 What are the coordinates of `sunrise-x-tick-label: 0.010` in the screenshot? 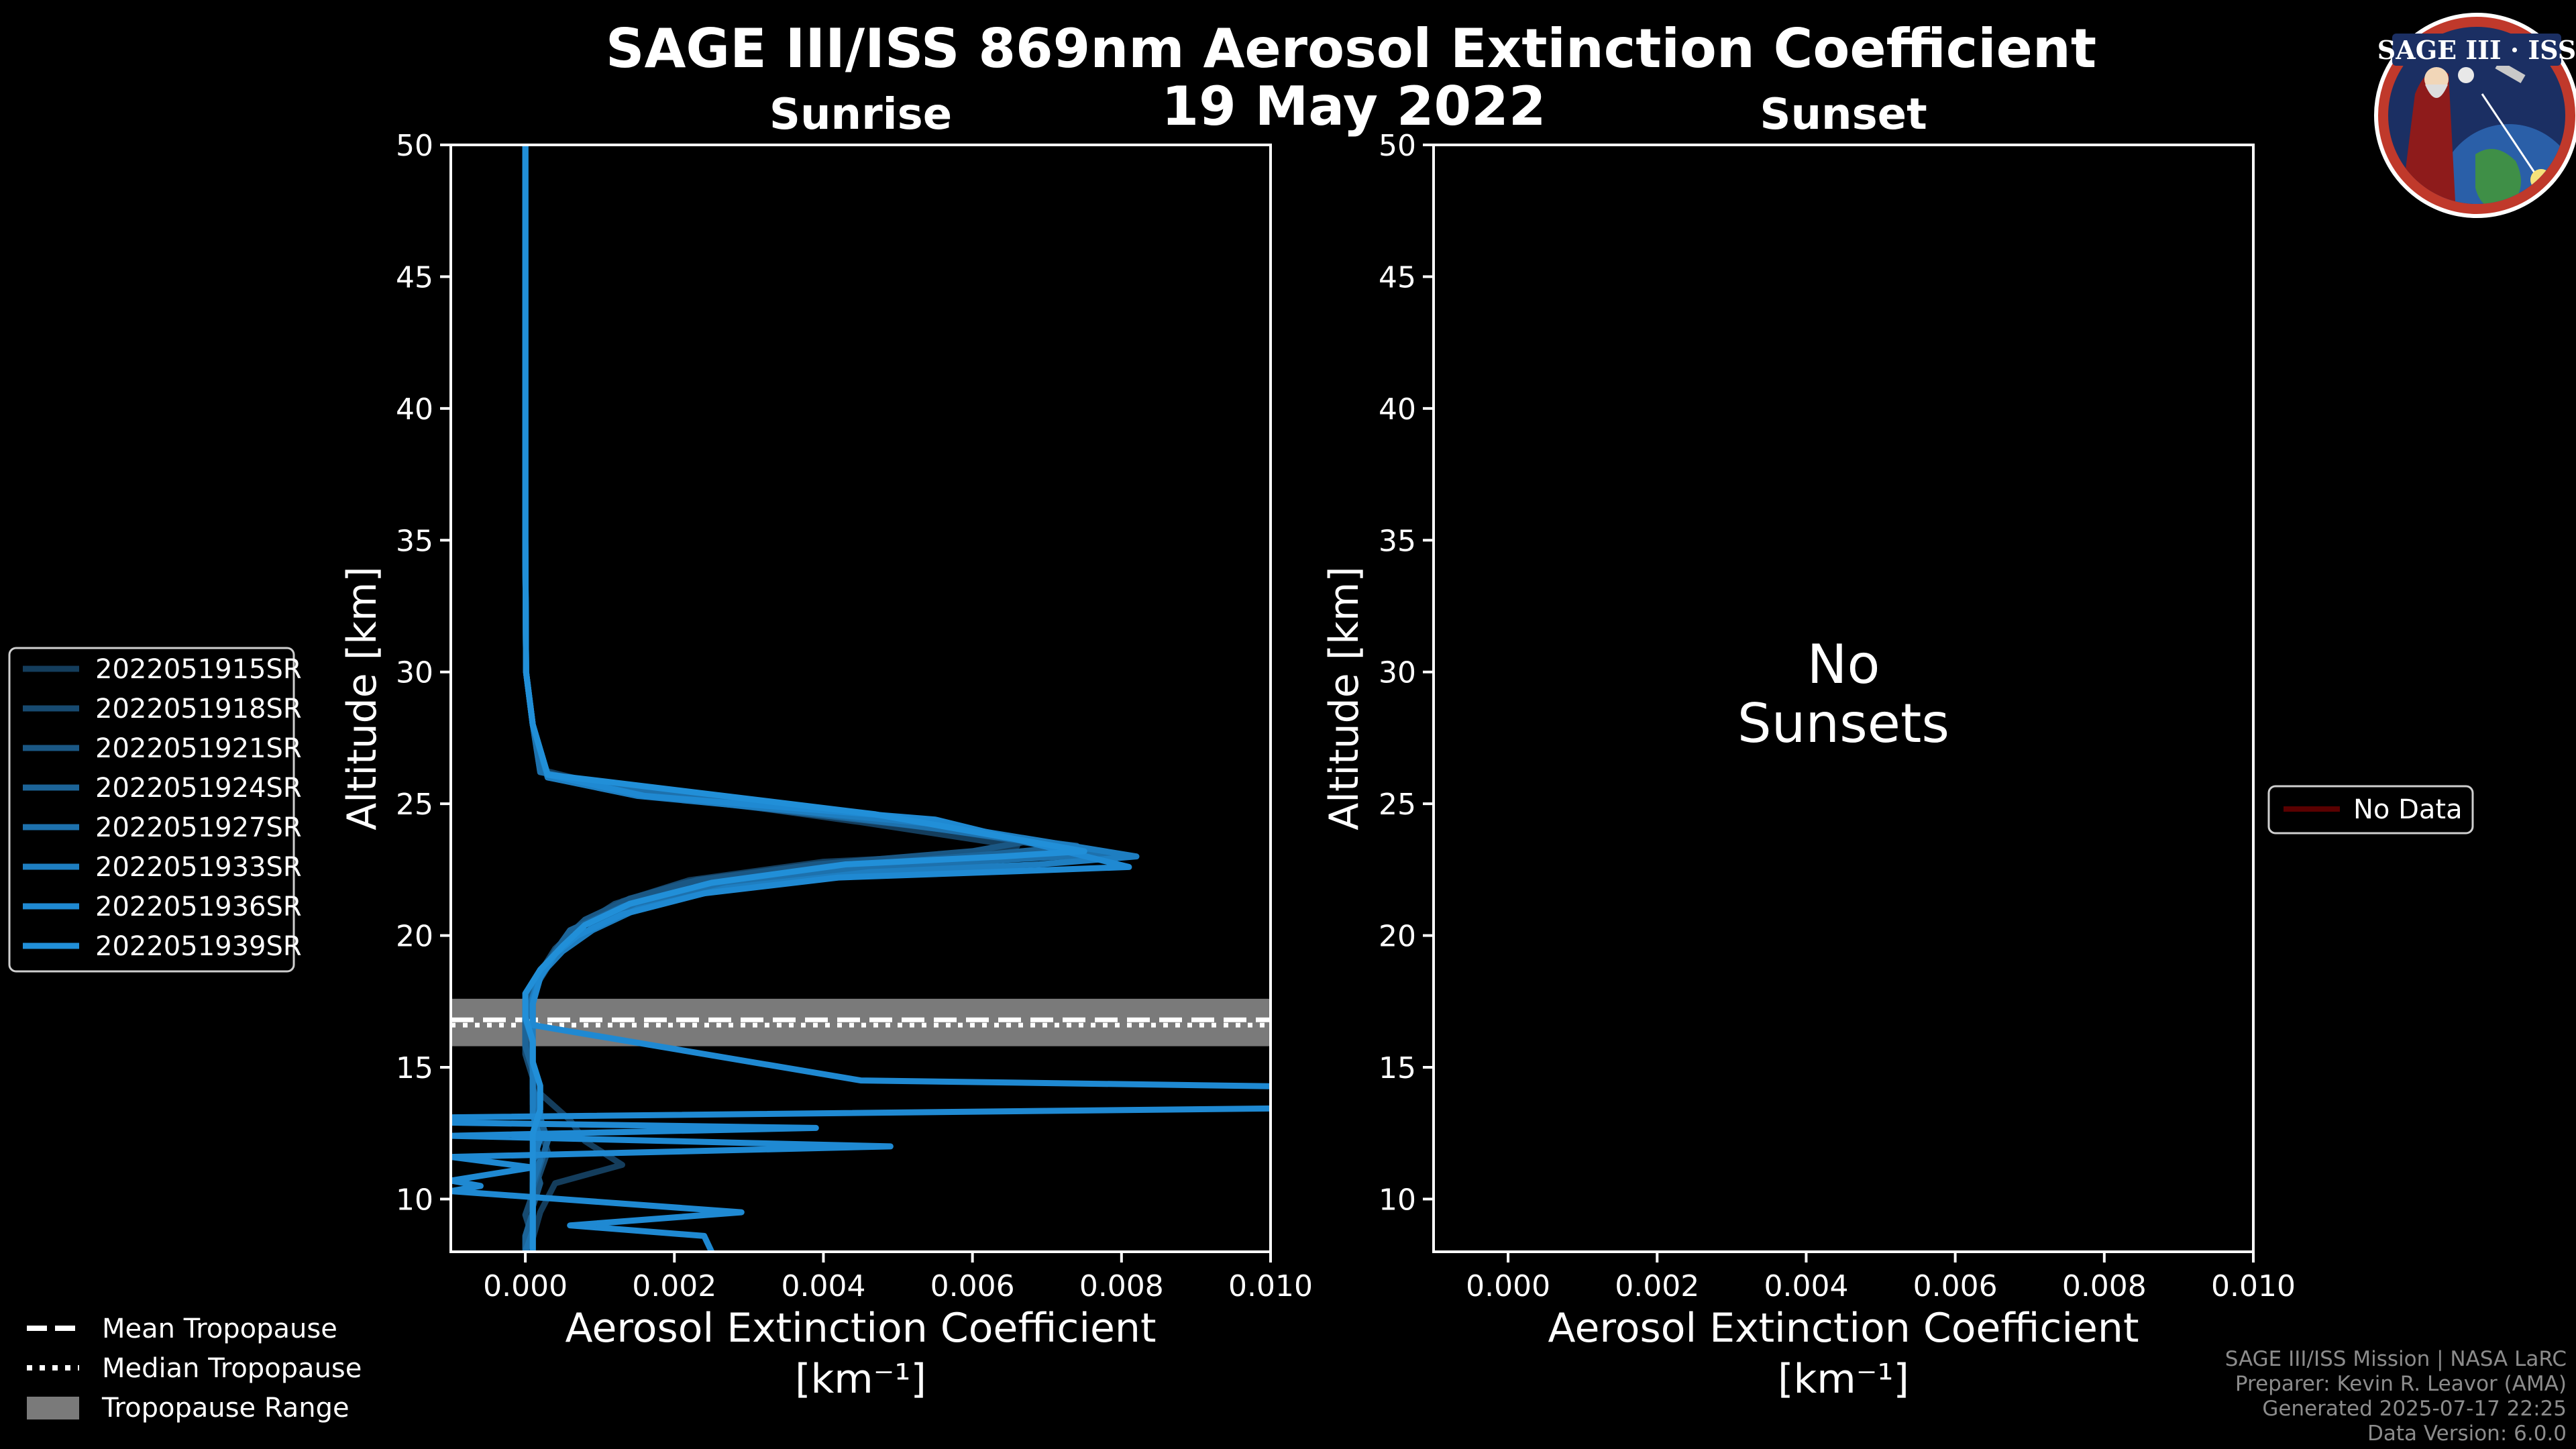 It's located at (1270, 1286).